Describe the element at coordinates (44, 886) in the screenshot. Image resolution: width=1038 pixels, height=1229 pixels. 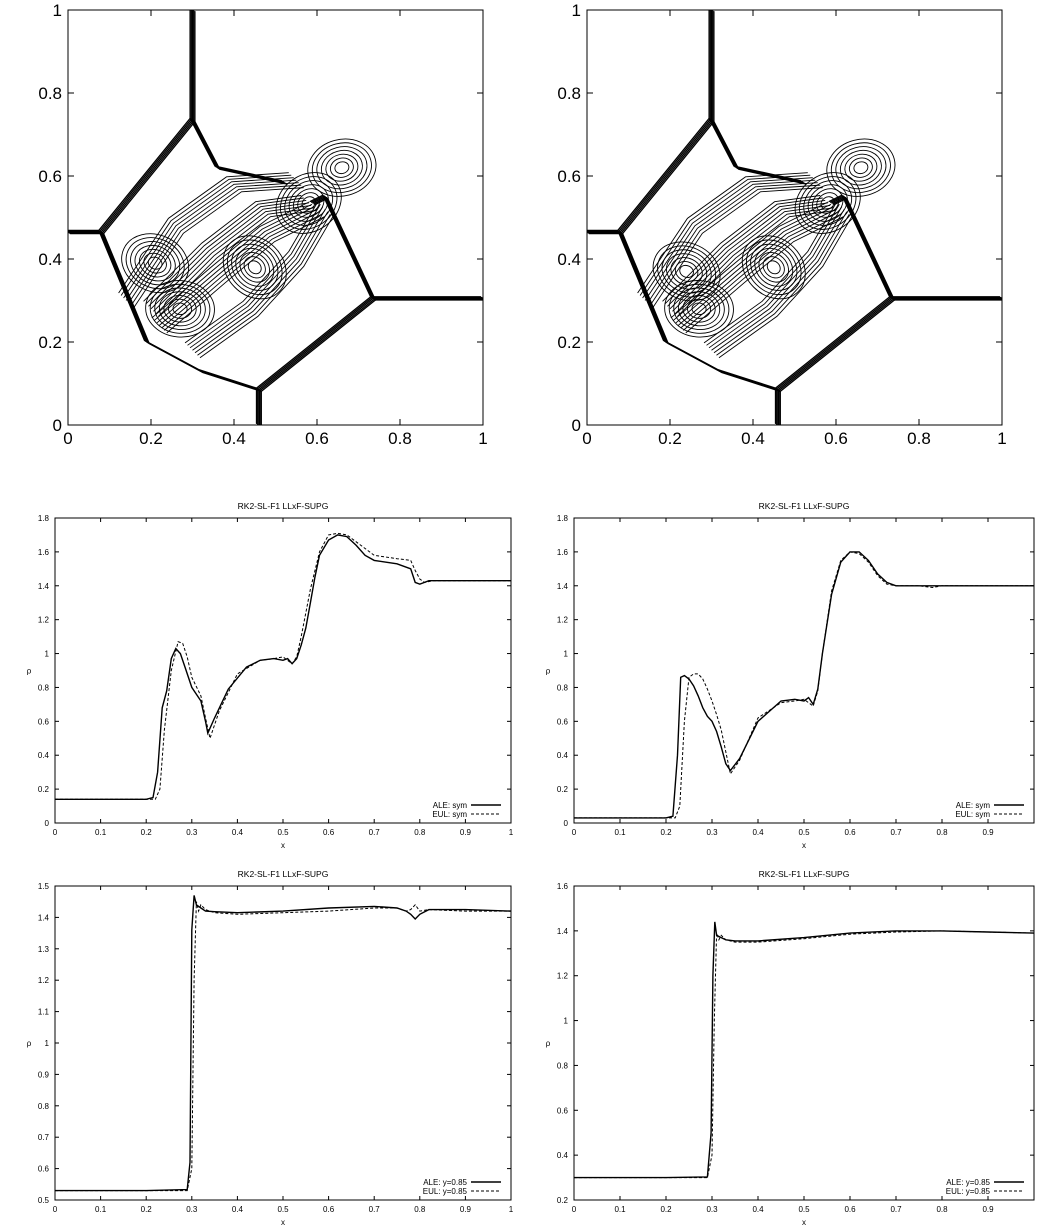
I see `y-tick-label: 1.5` at that location.